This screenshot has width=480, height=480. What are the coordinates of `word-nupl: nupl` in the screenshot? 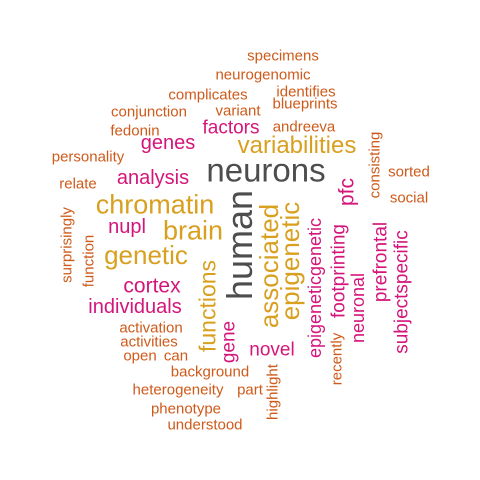 It's located at (127, 227).